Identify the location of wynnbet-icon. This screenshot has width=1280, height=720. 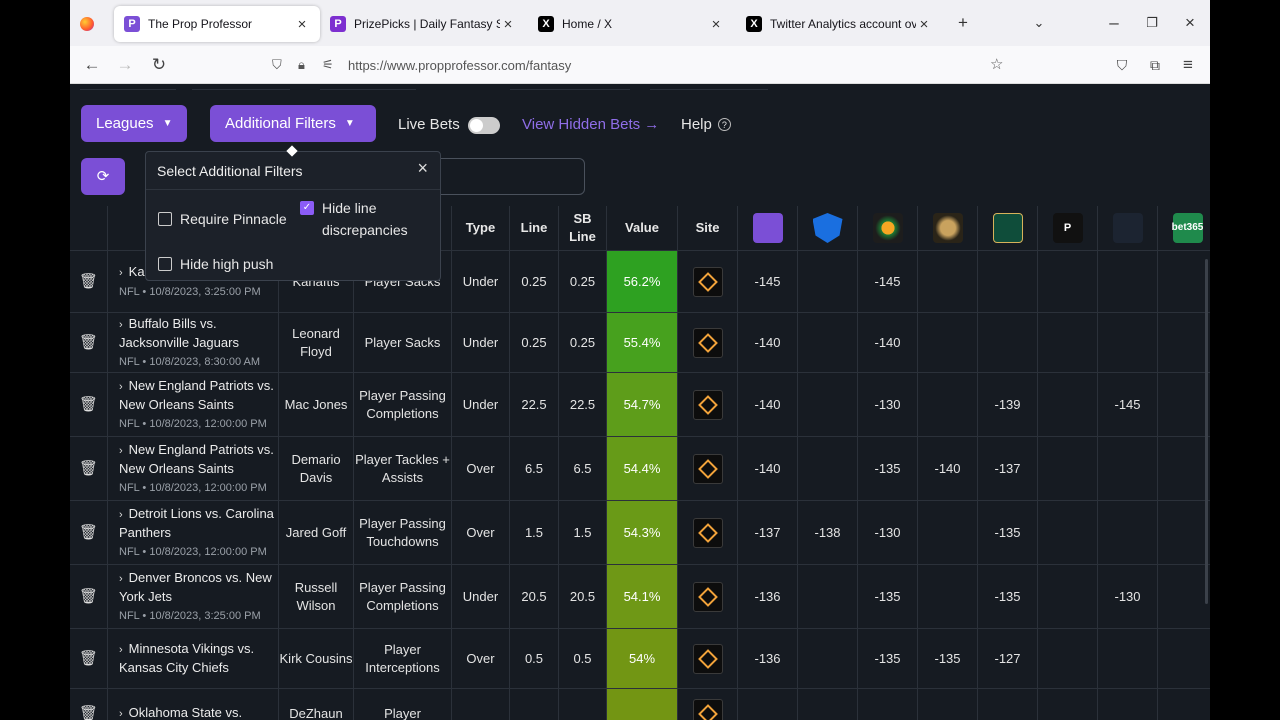
(1127, 228).